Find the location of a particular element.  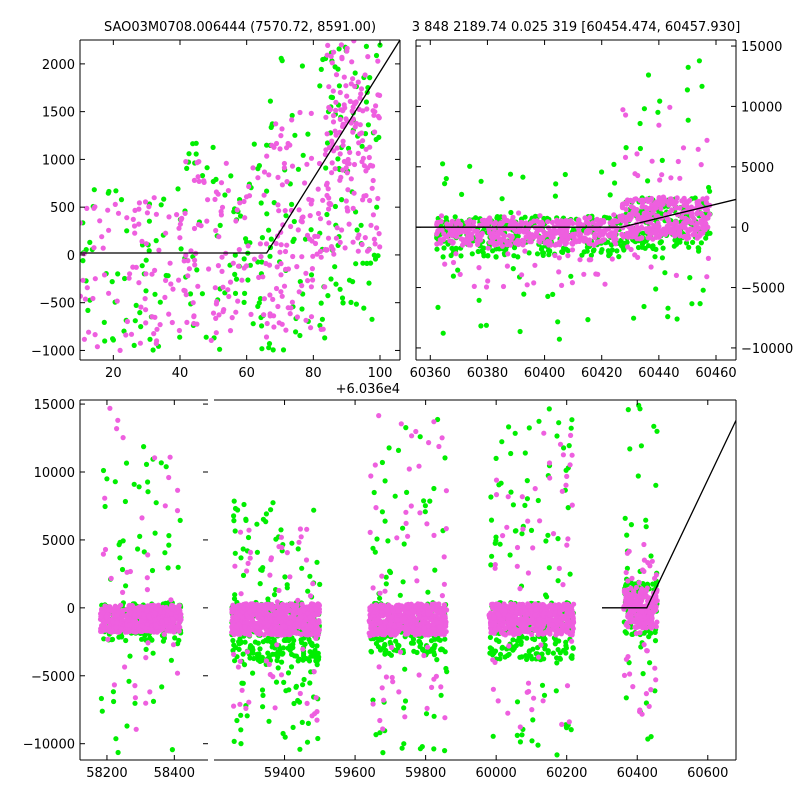

x-tick-label: 60380 is located at coordinates (487, 373).